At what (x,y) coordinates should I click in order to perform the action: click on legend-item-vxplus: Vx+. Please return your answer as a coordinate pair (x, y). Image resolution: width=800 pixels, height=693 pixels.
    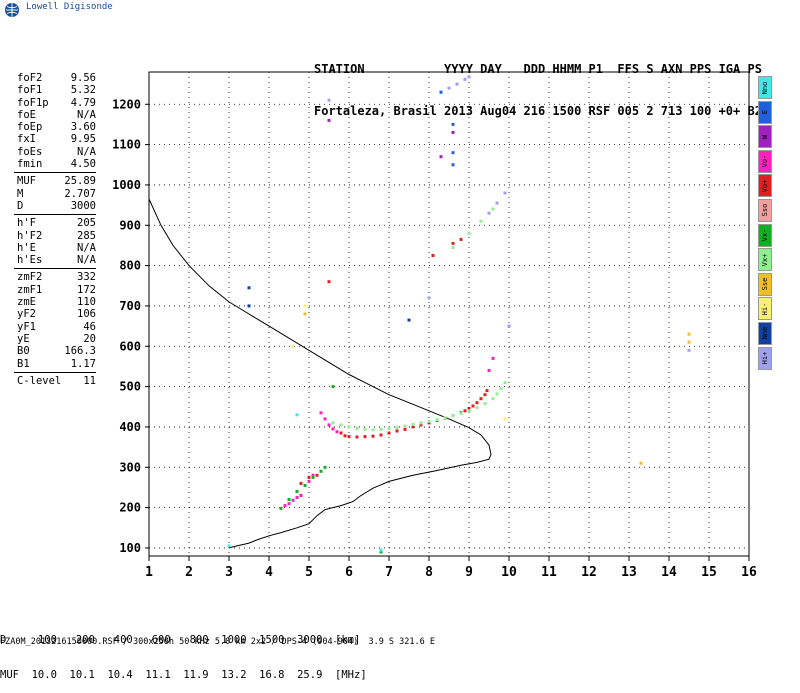
    Looking at the image, I should click on (765, 260).